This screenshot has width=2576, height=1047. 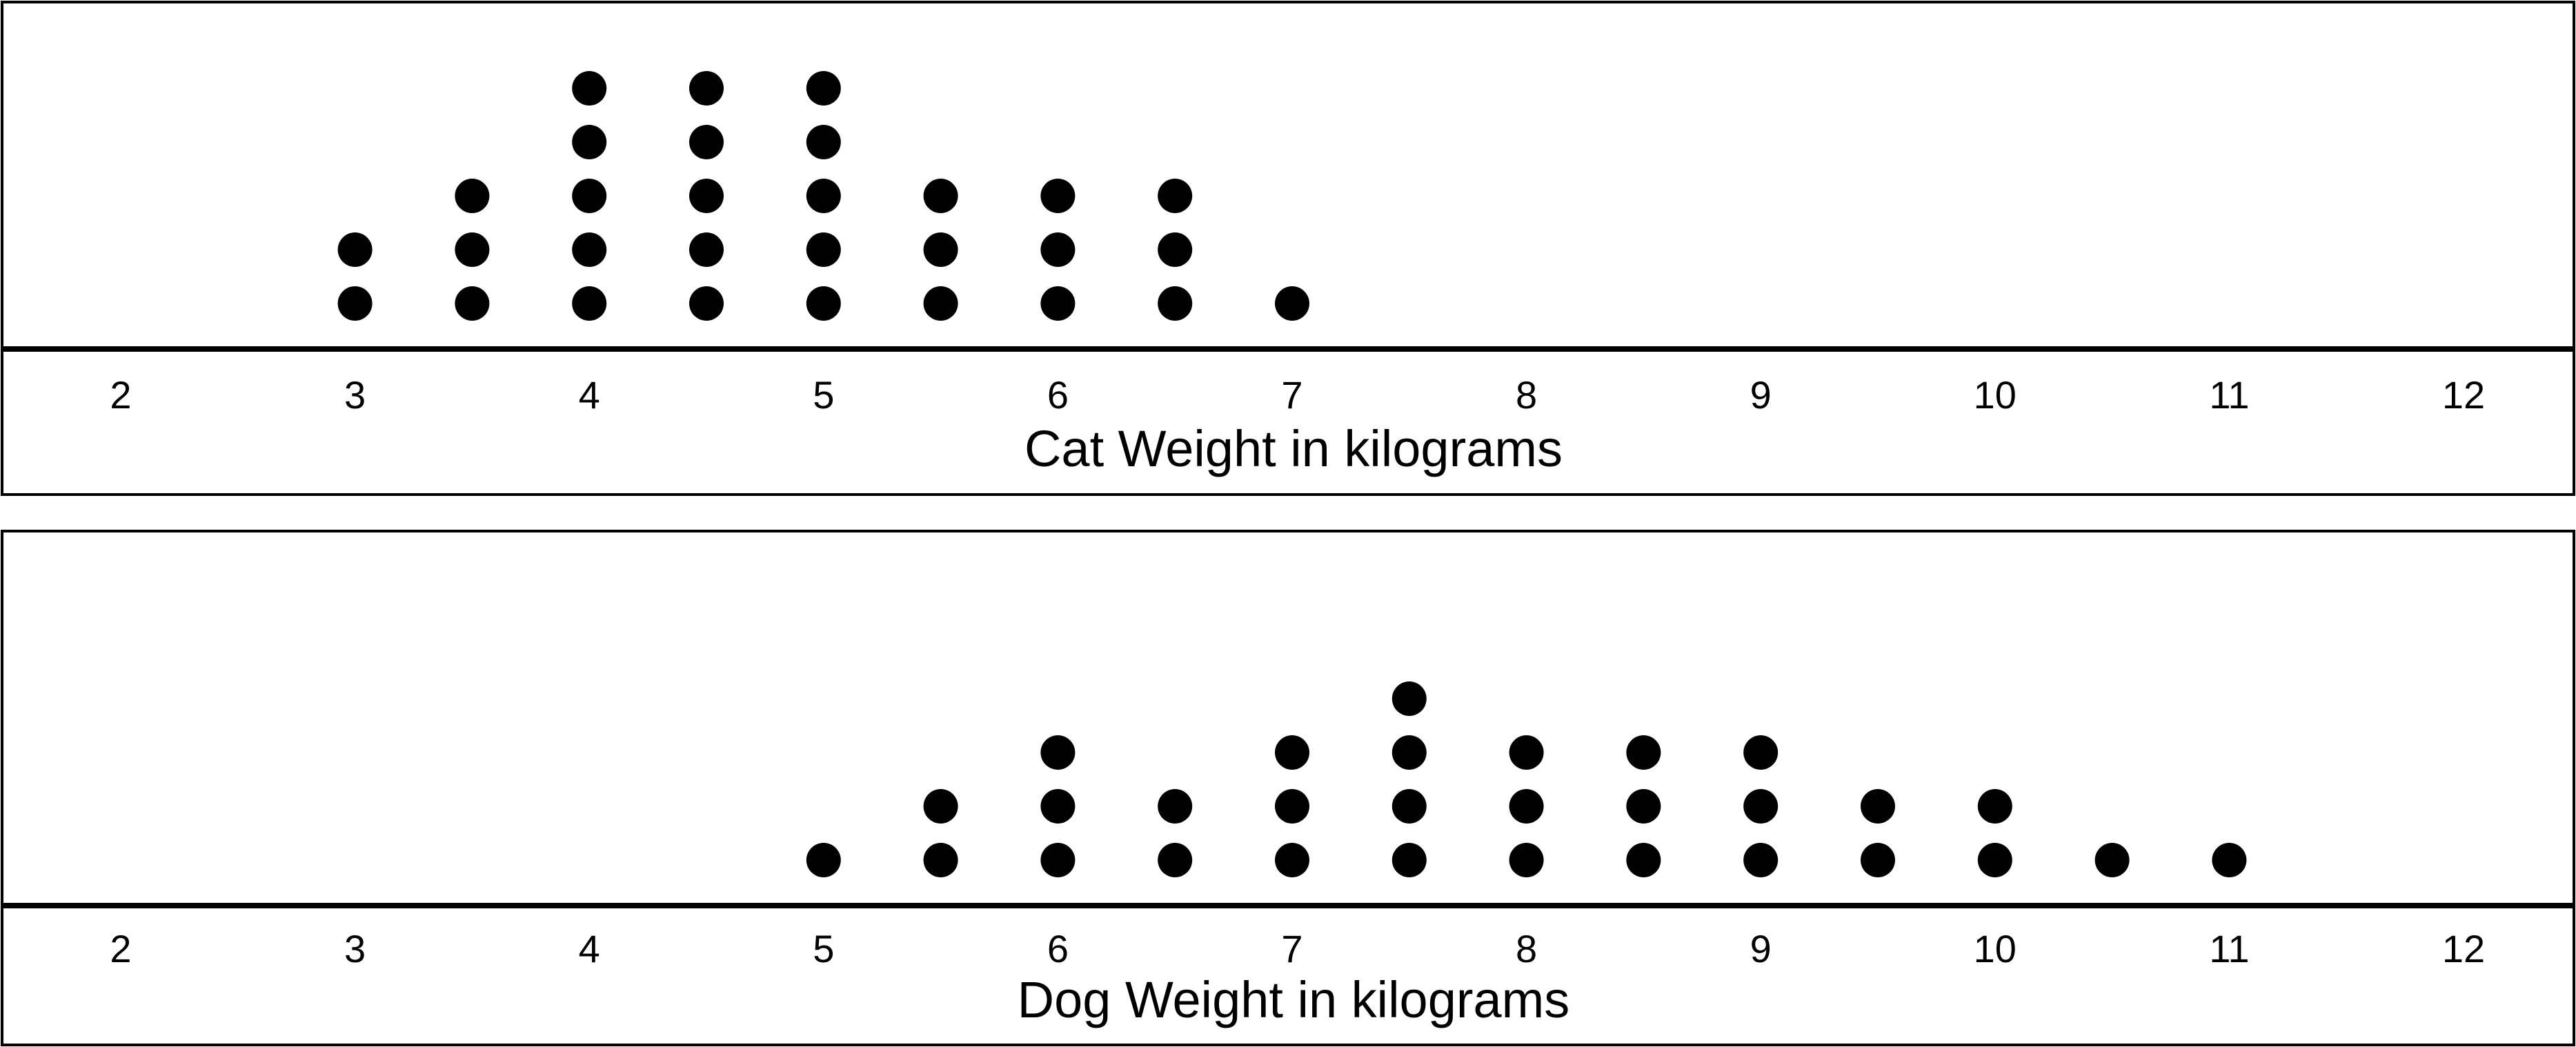 What do you see at coordinates (1761, 395) in the screenshot?
I see `cat-tick-label-9: 9` at bounding box center [1761, 395].